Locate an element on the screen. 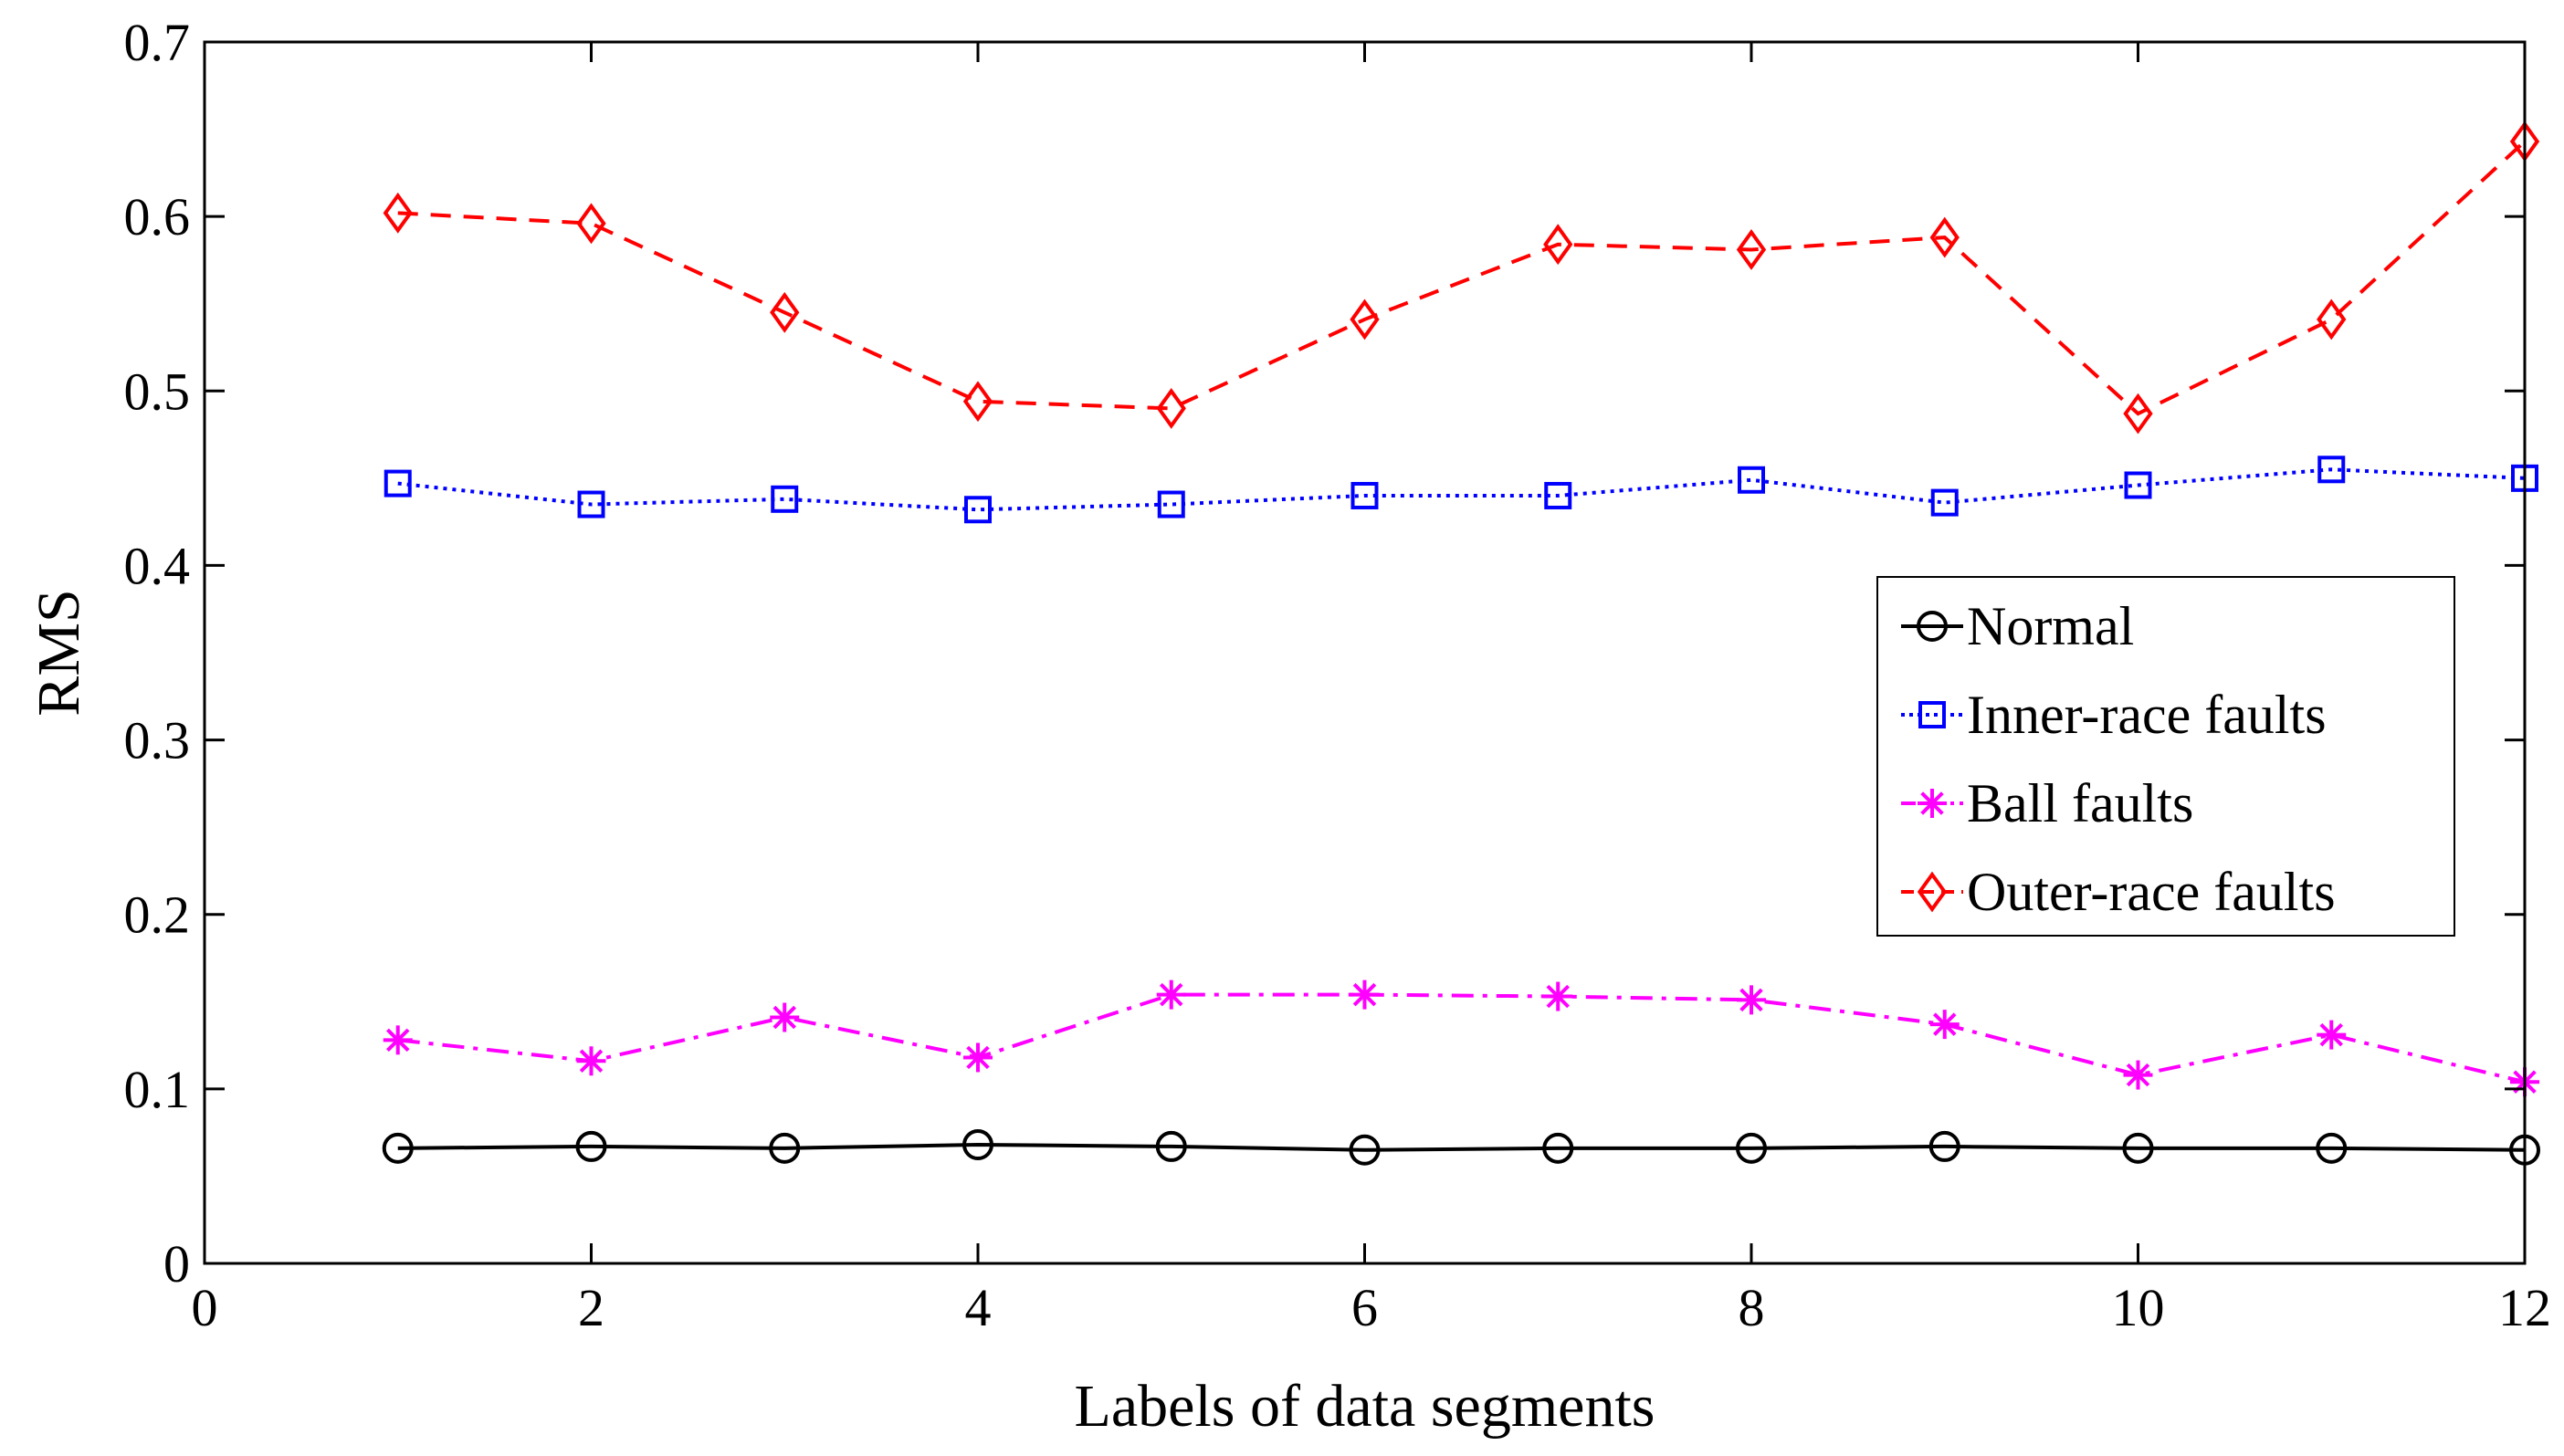  legend-item-inner-race-faults: Inner-race faults is located at coordinates (2114, 715).